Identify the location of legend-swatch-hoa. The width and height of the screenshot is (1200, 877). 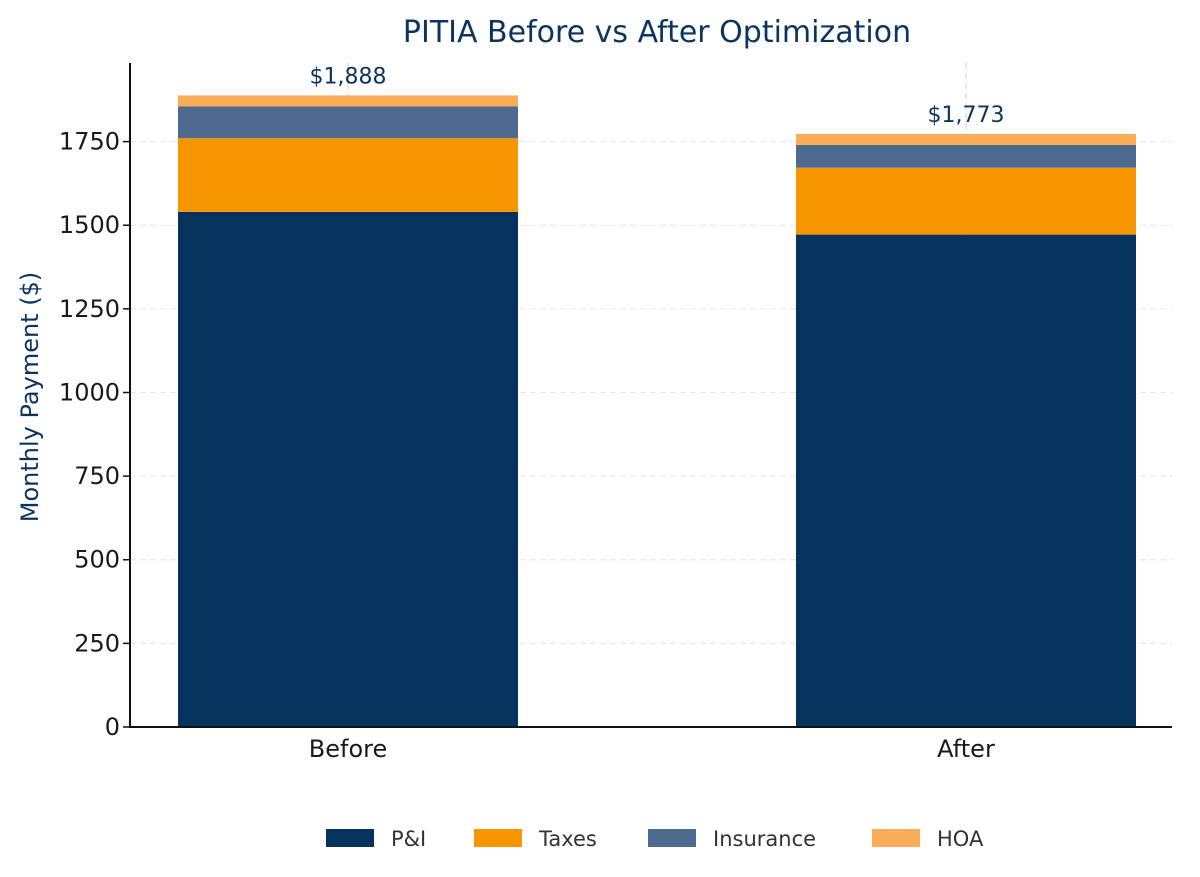
(896, 838).